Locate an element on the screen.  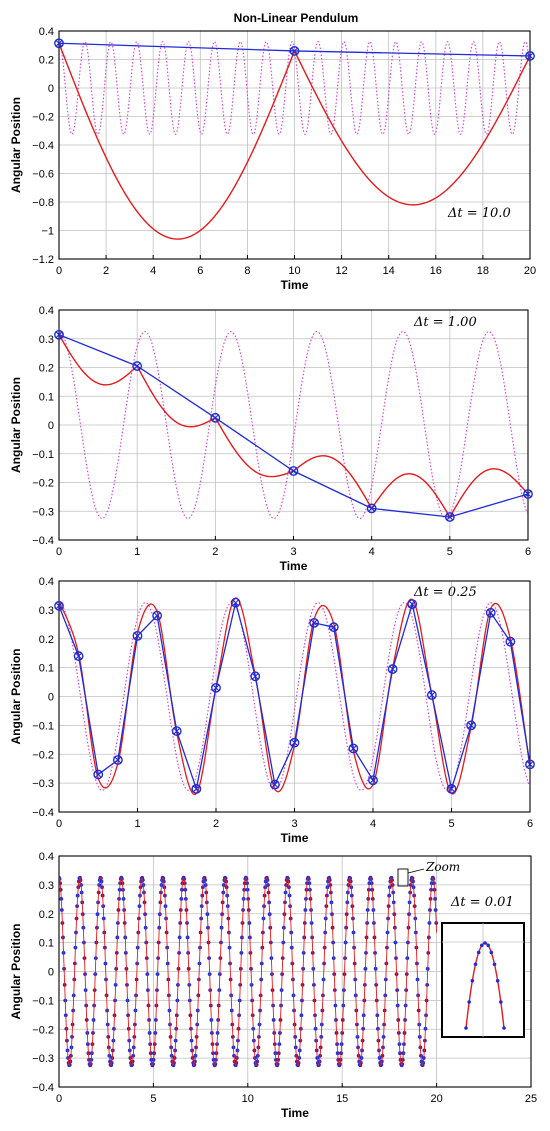
figure-title: Non-Linear Pendulum is located at coordinates (296, 18).